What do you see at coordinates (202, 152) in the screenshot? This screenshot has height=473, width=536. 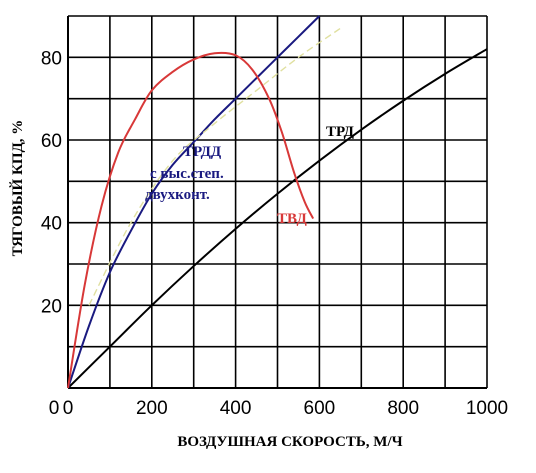 I see `series-label-1: ТРДД` at bounding box center [202, 152].